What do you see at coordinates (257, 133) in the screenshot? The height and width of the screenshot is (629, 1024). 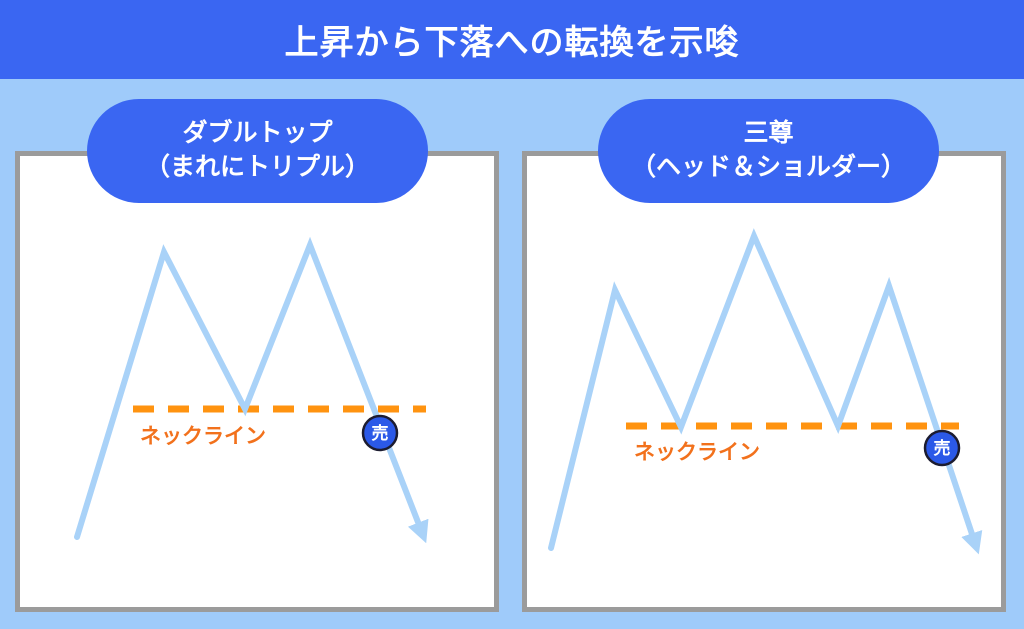 I see `double-top-heading-line1: ダブルトップ` at bounding box center [257, 133].